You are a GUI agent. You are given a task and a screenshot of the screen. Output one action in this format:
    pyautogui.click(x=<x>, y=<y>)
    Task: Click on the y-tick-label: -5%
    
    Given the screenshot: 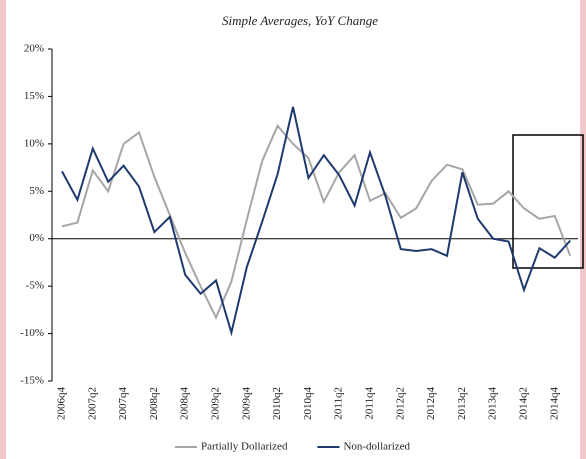 What is the action you would take?
    pyautogui.click(x=35, y=286)
    